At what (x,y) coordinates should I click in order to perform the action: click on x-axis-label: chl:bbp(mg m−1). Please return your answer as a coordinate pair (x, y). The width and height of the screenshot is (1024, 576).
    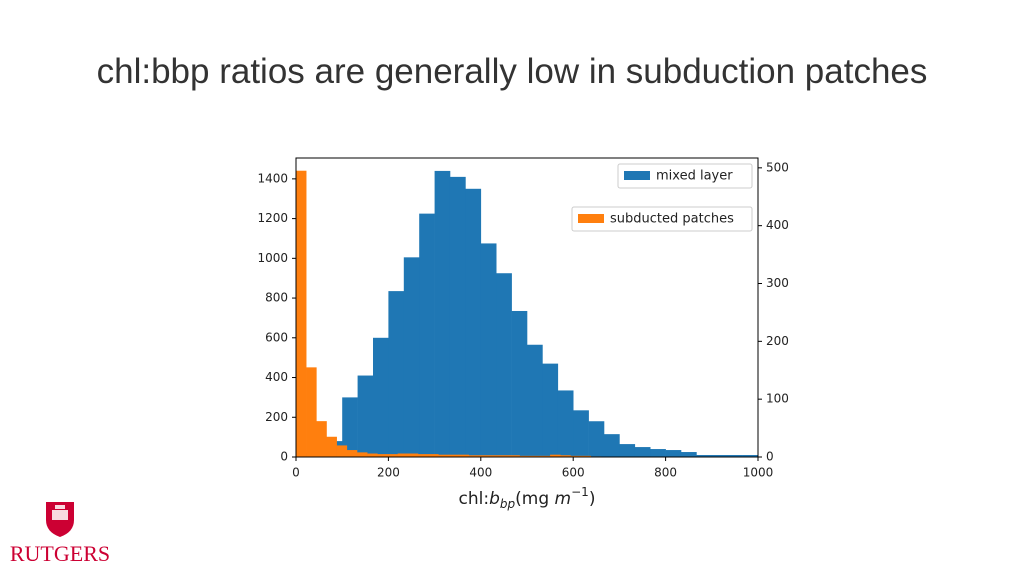
    Looking at the image, I should click on (527, 498).